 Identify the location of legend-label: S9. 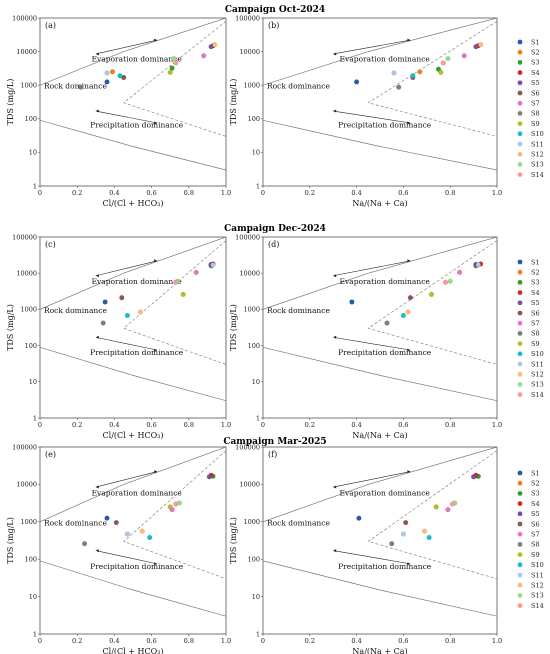
(535, 124).